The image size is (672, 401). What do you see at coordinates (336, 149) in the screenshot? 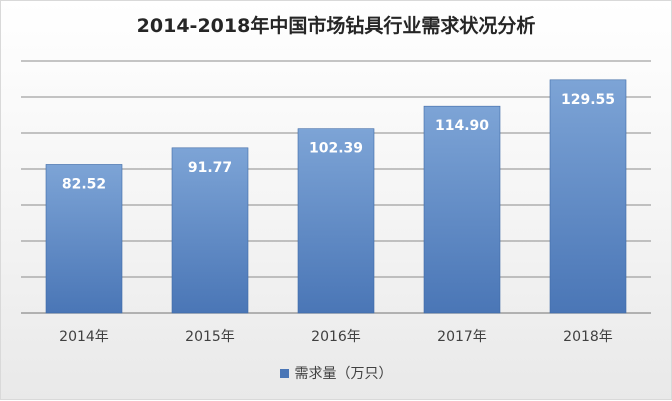
I see `data-label-3: 102.39` at bounding box center [336, 149].